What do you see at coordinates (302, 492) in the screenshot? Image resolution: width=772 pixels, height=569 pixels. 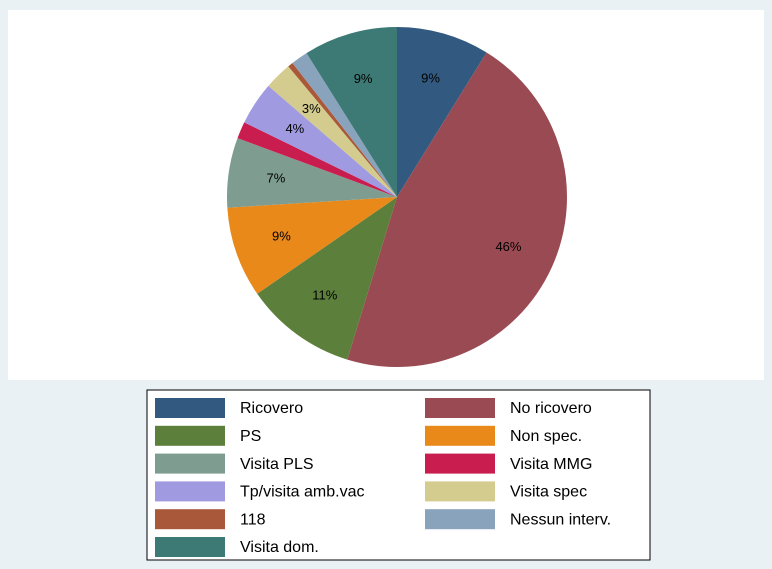 I see `legend-label: Tp/visita amb.vac` at bounding box center [302, 492].